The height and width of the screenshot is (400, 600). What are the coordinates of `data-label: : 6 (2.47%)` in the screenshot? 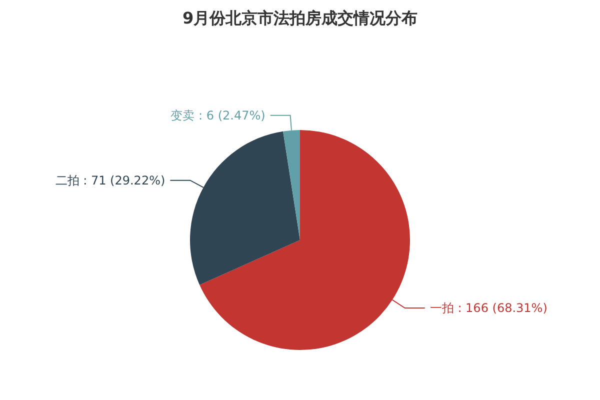 It's located at (232, 115).